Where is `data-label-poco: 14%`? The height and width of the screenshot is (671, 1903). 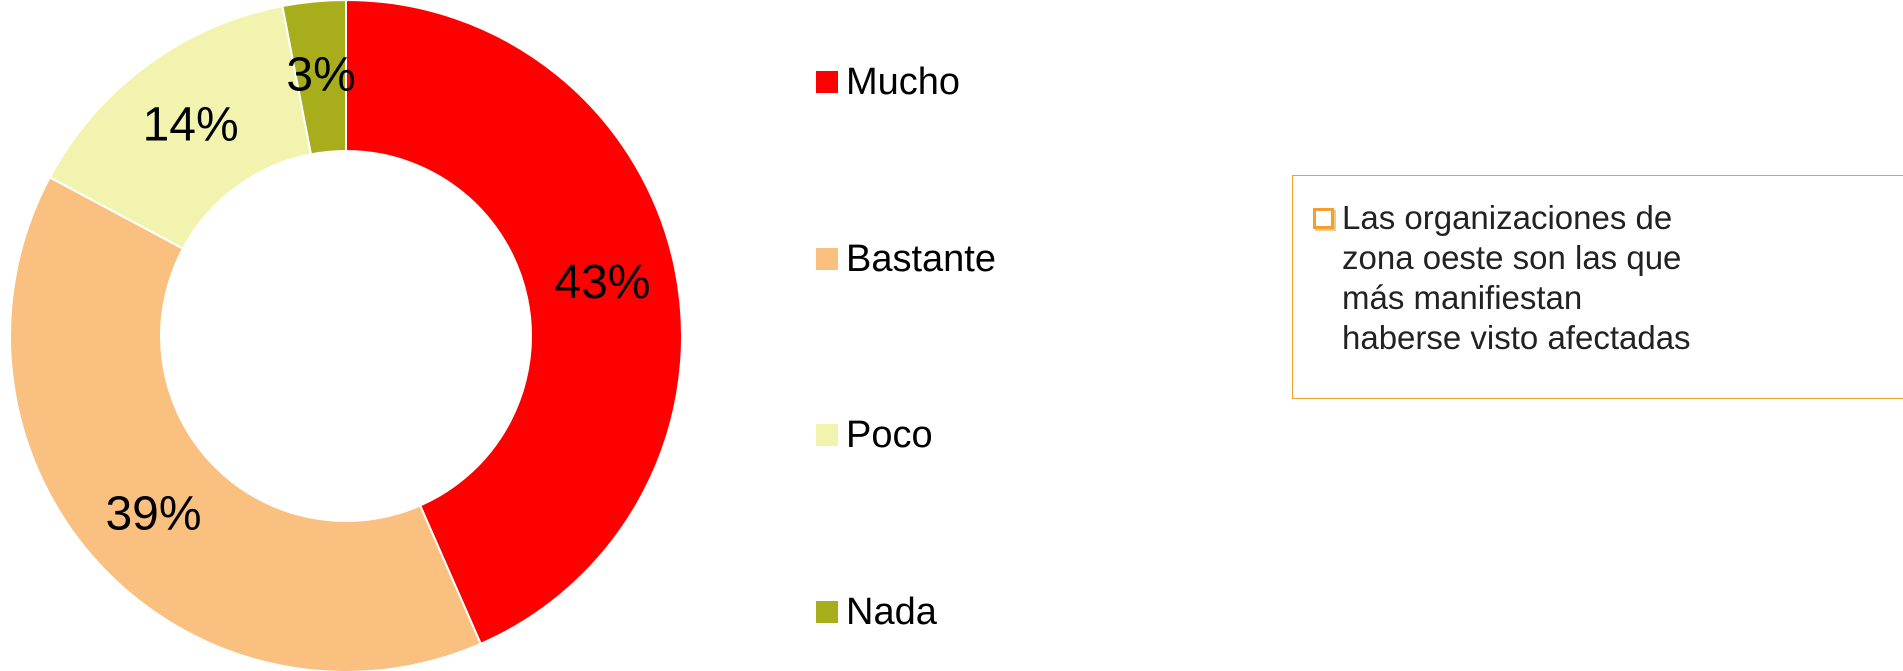
data-label-poco: 14% is located at coordinates (191, 125).